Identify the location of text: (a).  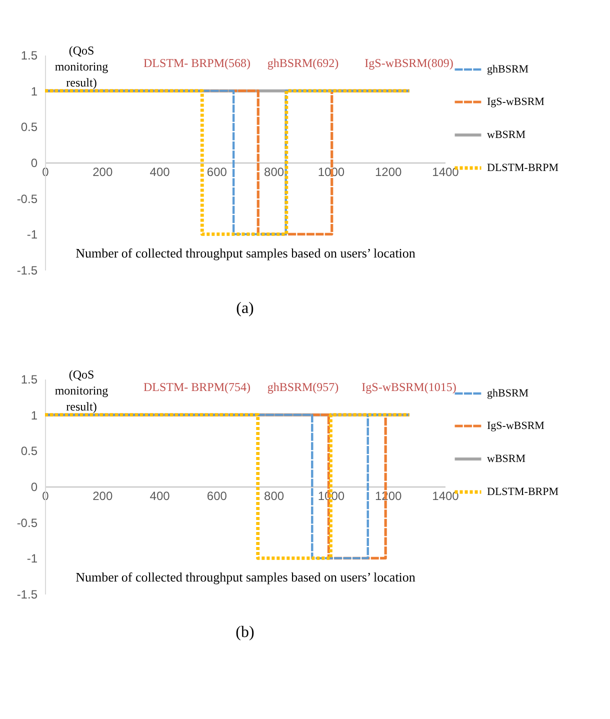
(245, 308).